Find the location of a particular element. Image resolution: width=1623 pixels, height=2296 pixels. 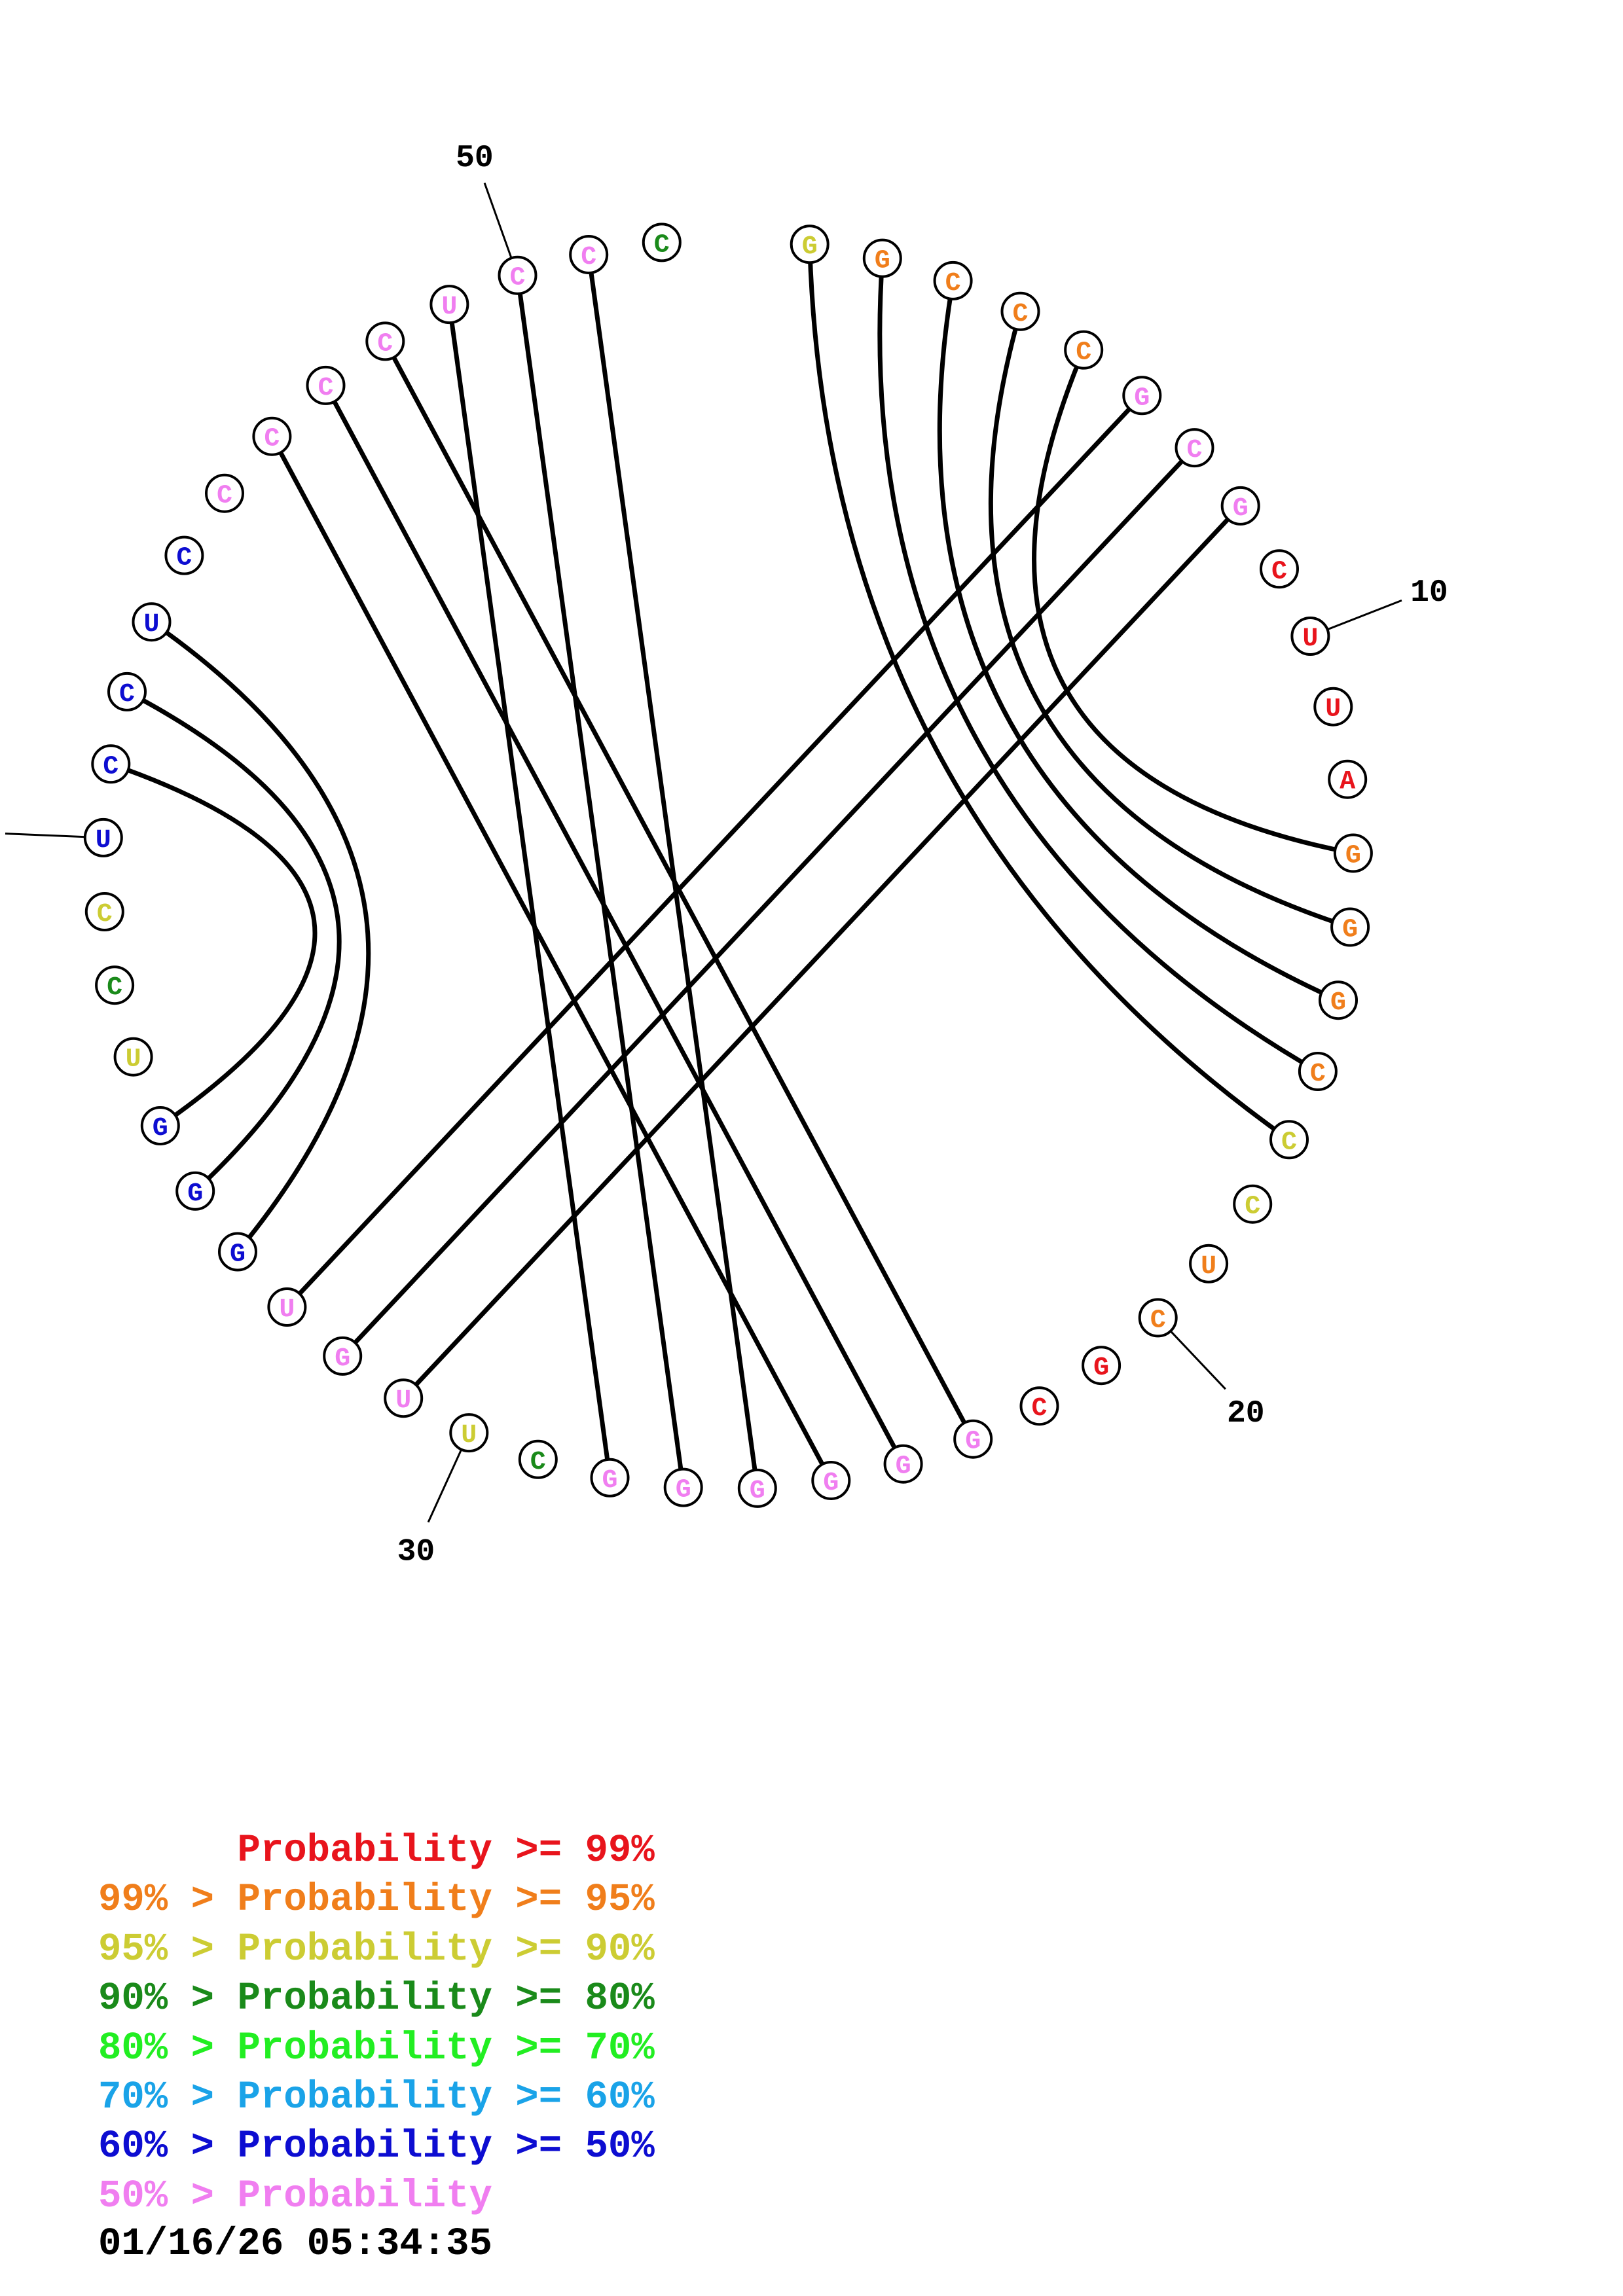

legend-row: 60% > Probability >= 50% is located at coordinates (376, 2146).